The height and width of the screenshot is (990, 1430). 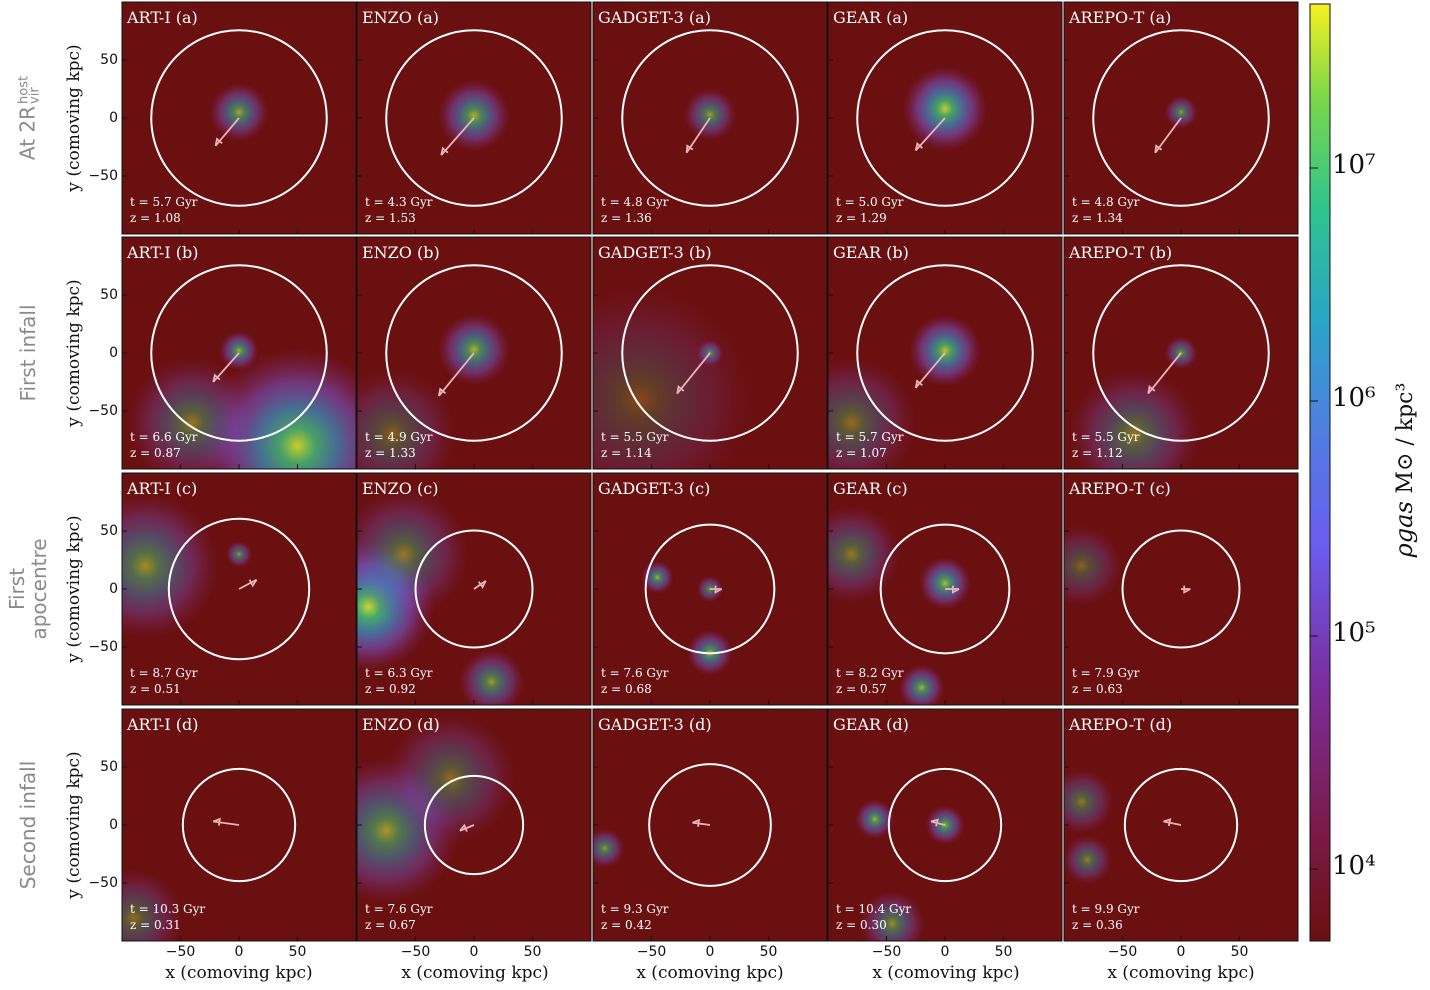 I want to click on panel-title: GEAR (d), so click(x=871, y=724).